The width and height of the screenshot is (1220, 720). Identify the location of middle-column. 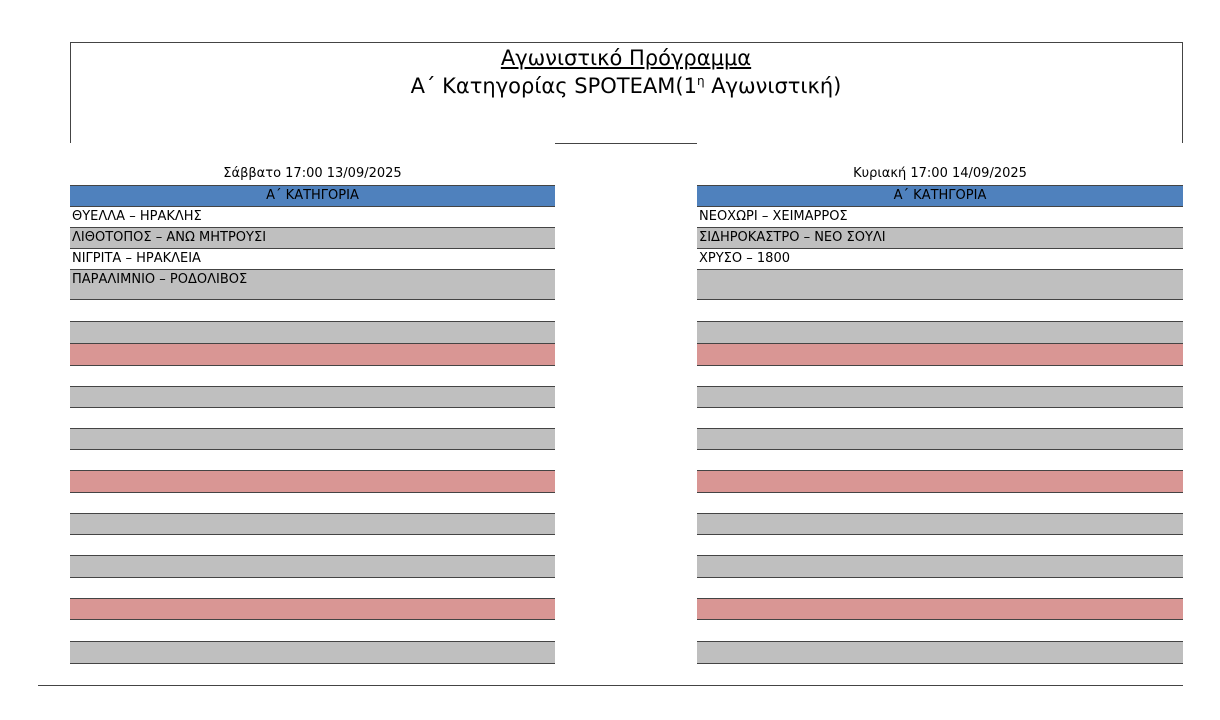
(626, 414).